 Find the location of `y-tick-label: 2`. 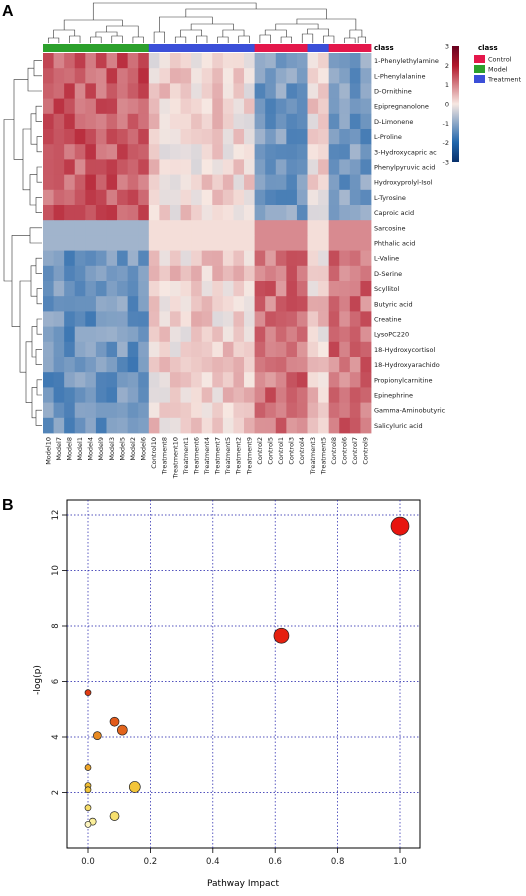

y-tick-label: 2 is located at coordinates (56, 792).